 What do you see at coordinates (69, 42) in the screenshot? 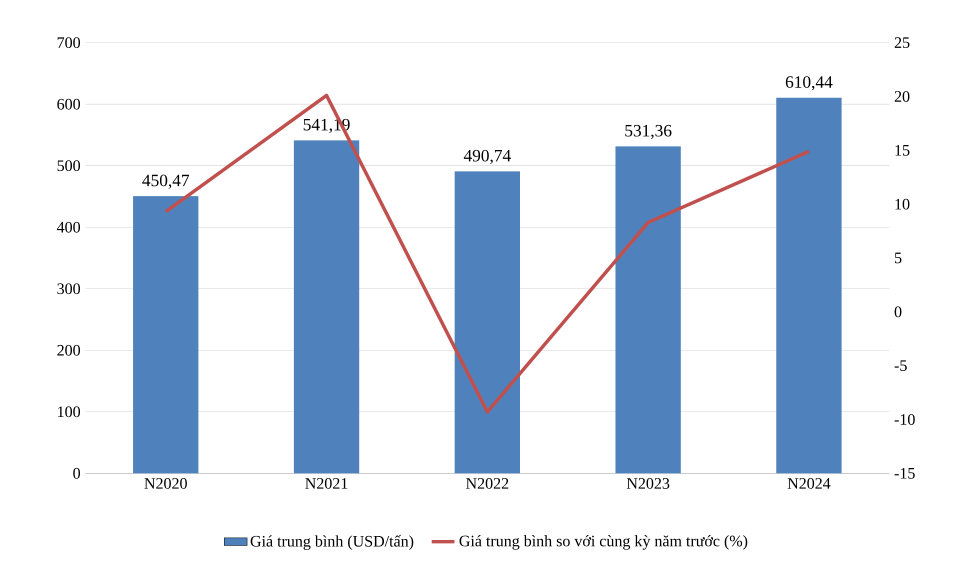
I see `y-tick-label: 700` at bounding box center [69, 42].